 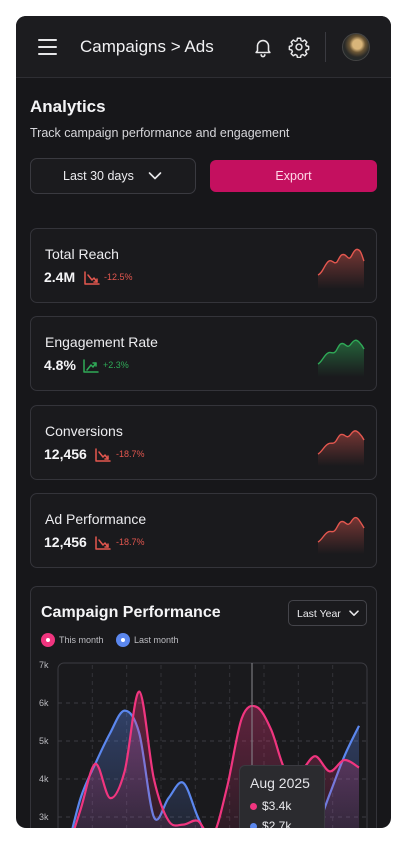 What do you see at coordinates (44, 665) in the screenshot?
I see `y-tick-label: 7k` at bounding box center [44, 665].